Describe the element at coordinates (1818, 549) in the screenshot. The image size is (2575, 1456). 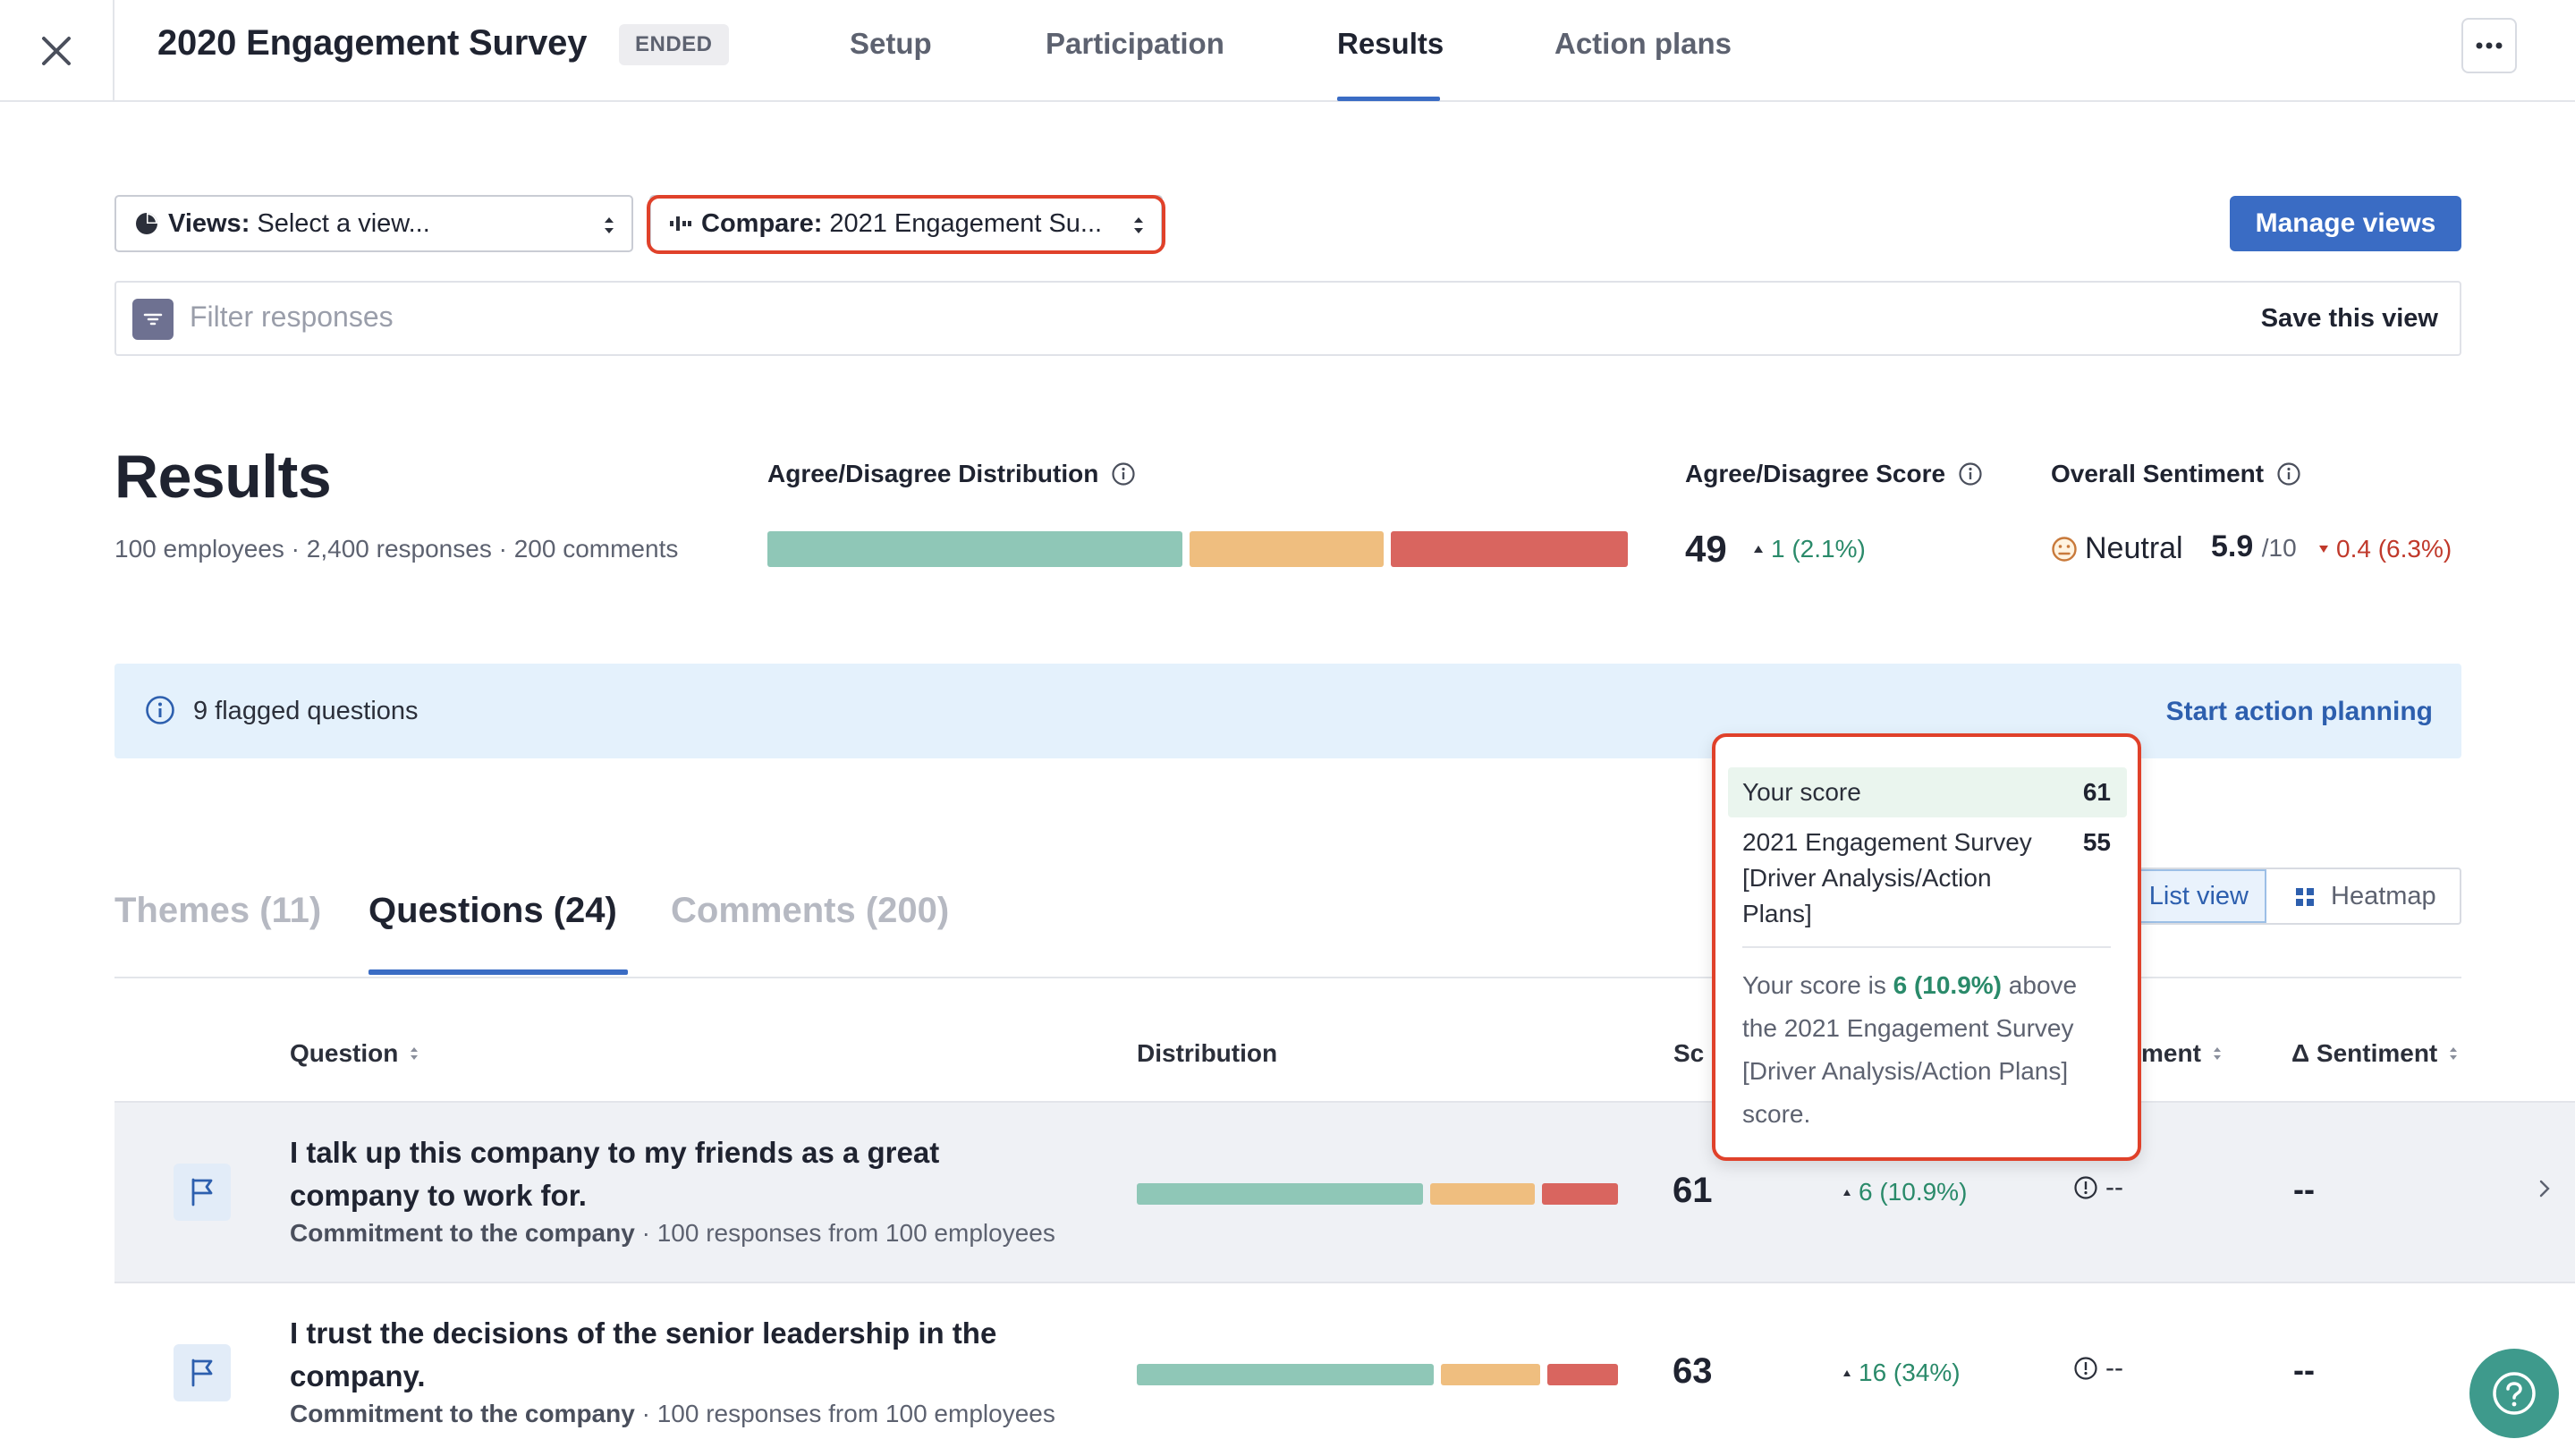
I see `score-delta-text: 1 (2.1%)` at that location.